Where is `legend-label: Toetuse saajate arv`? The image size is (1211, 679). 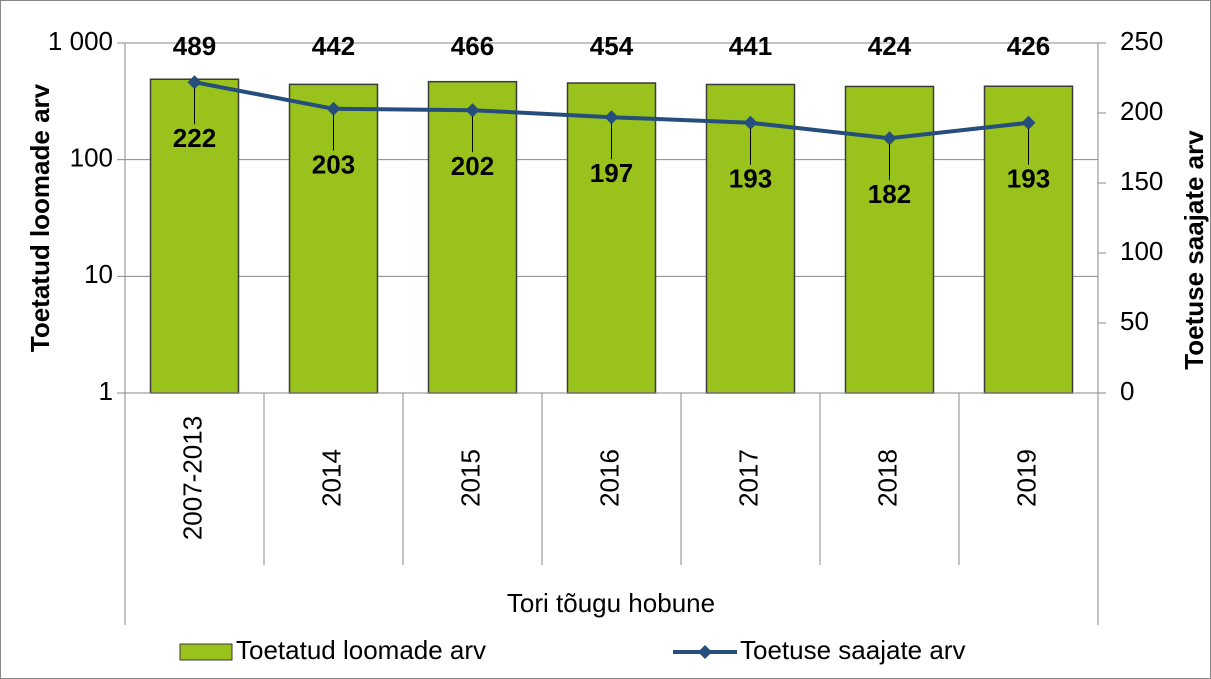
legend-label: Toetuse saajate arv is located at coordinates (852, 650).